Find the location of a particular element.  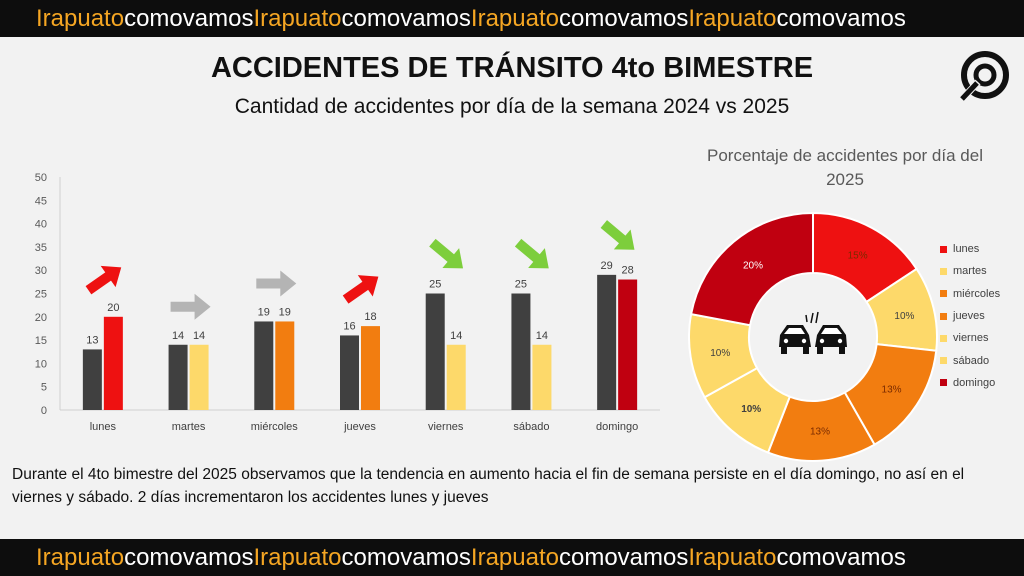

legend-item: jueves is located at coordinates (970, 316).